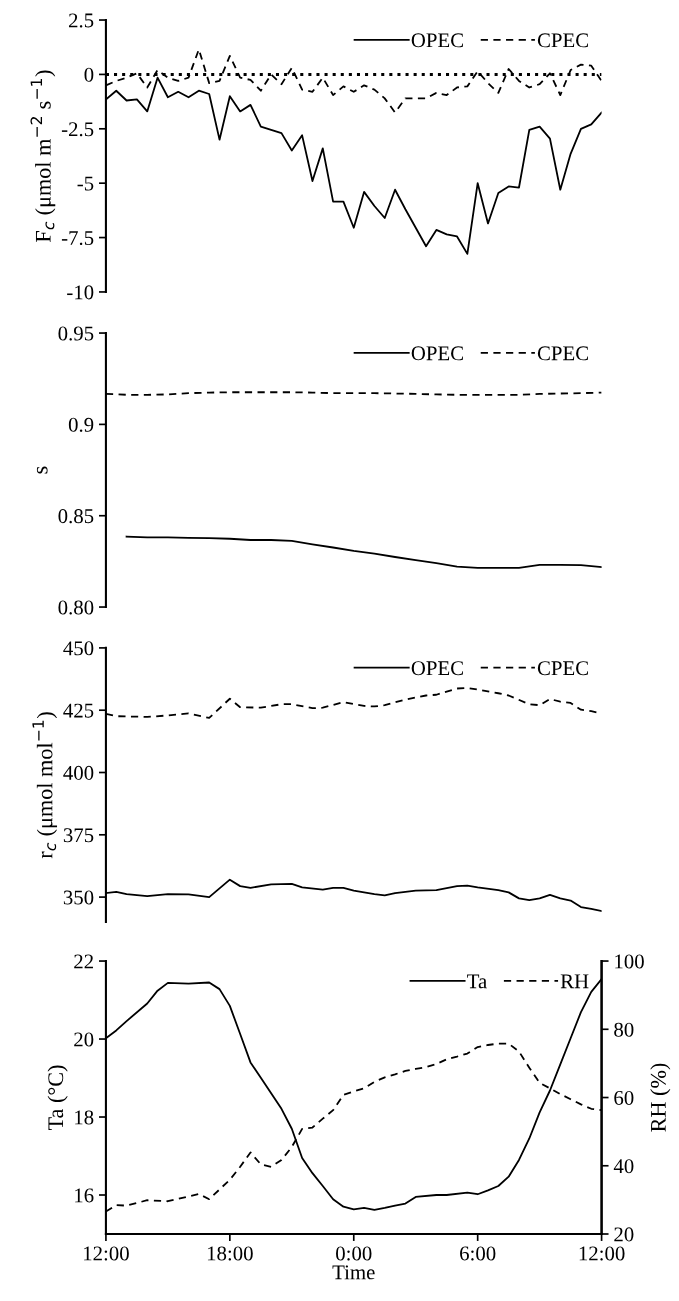 The height and width of the screenshot is (1301, 679). Describe the element at coordinates (76, 607) in the screenshot. I see `y-tick-label: 0.80` at that location.